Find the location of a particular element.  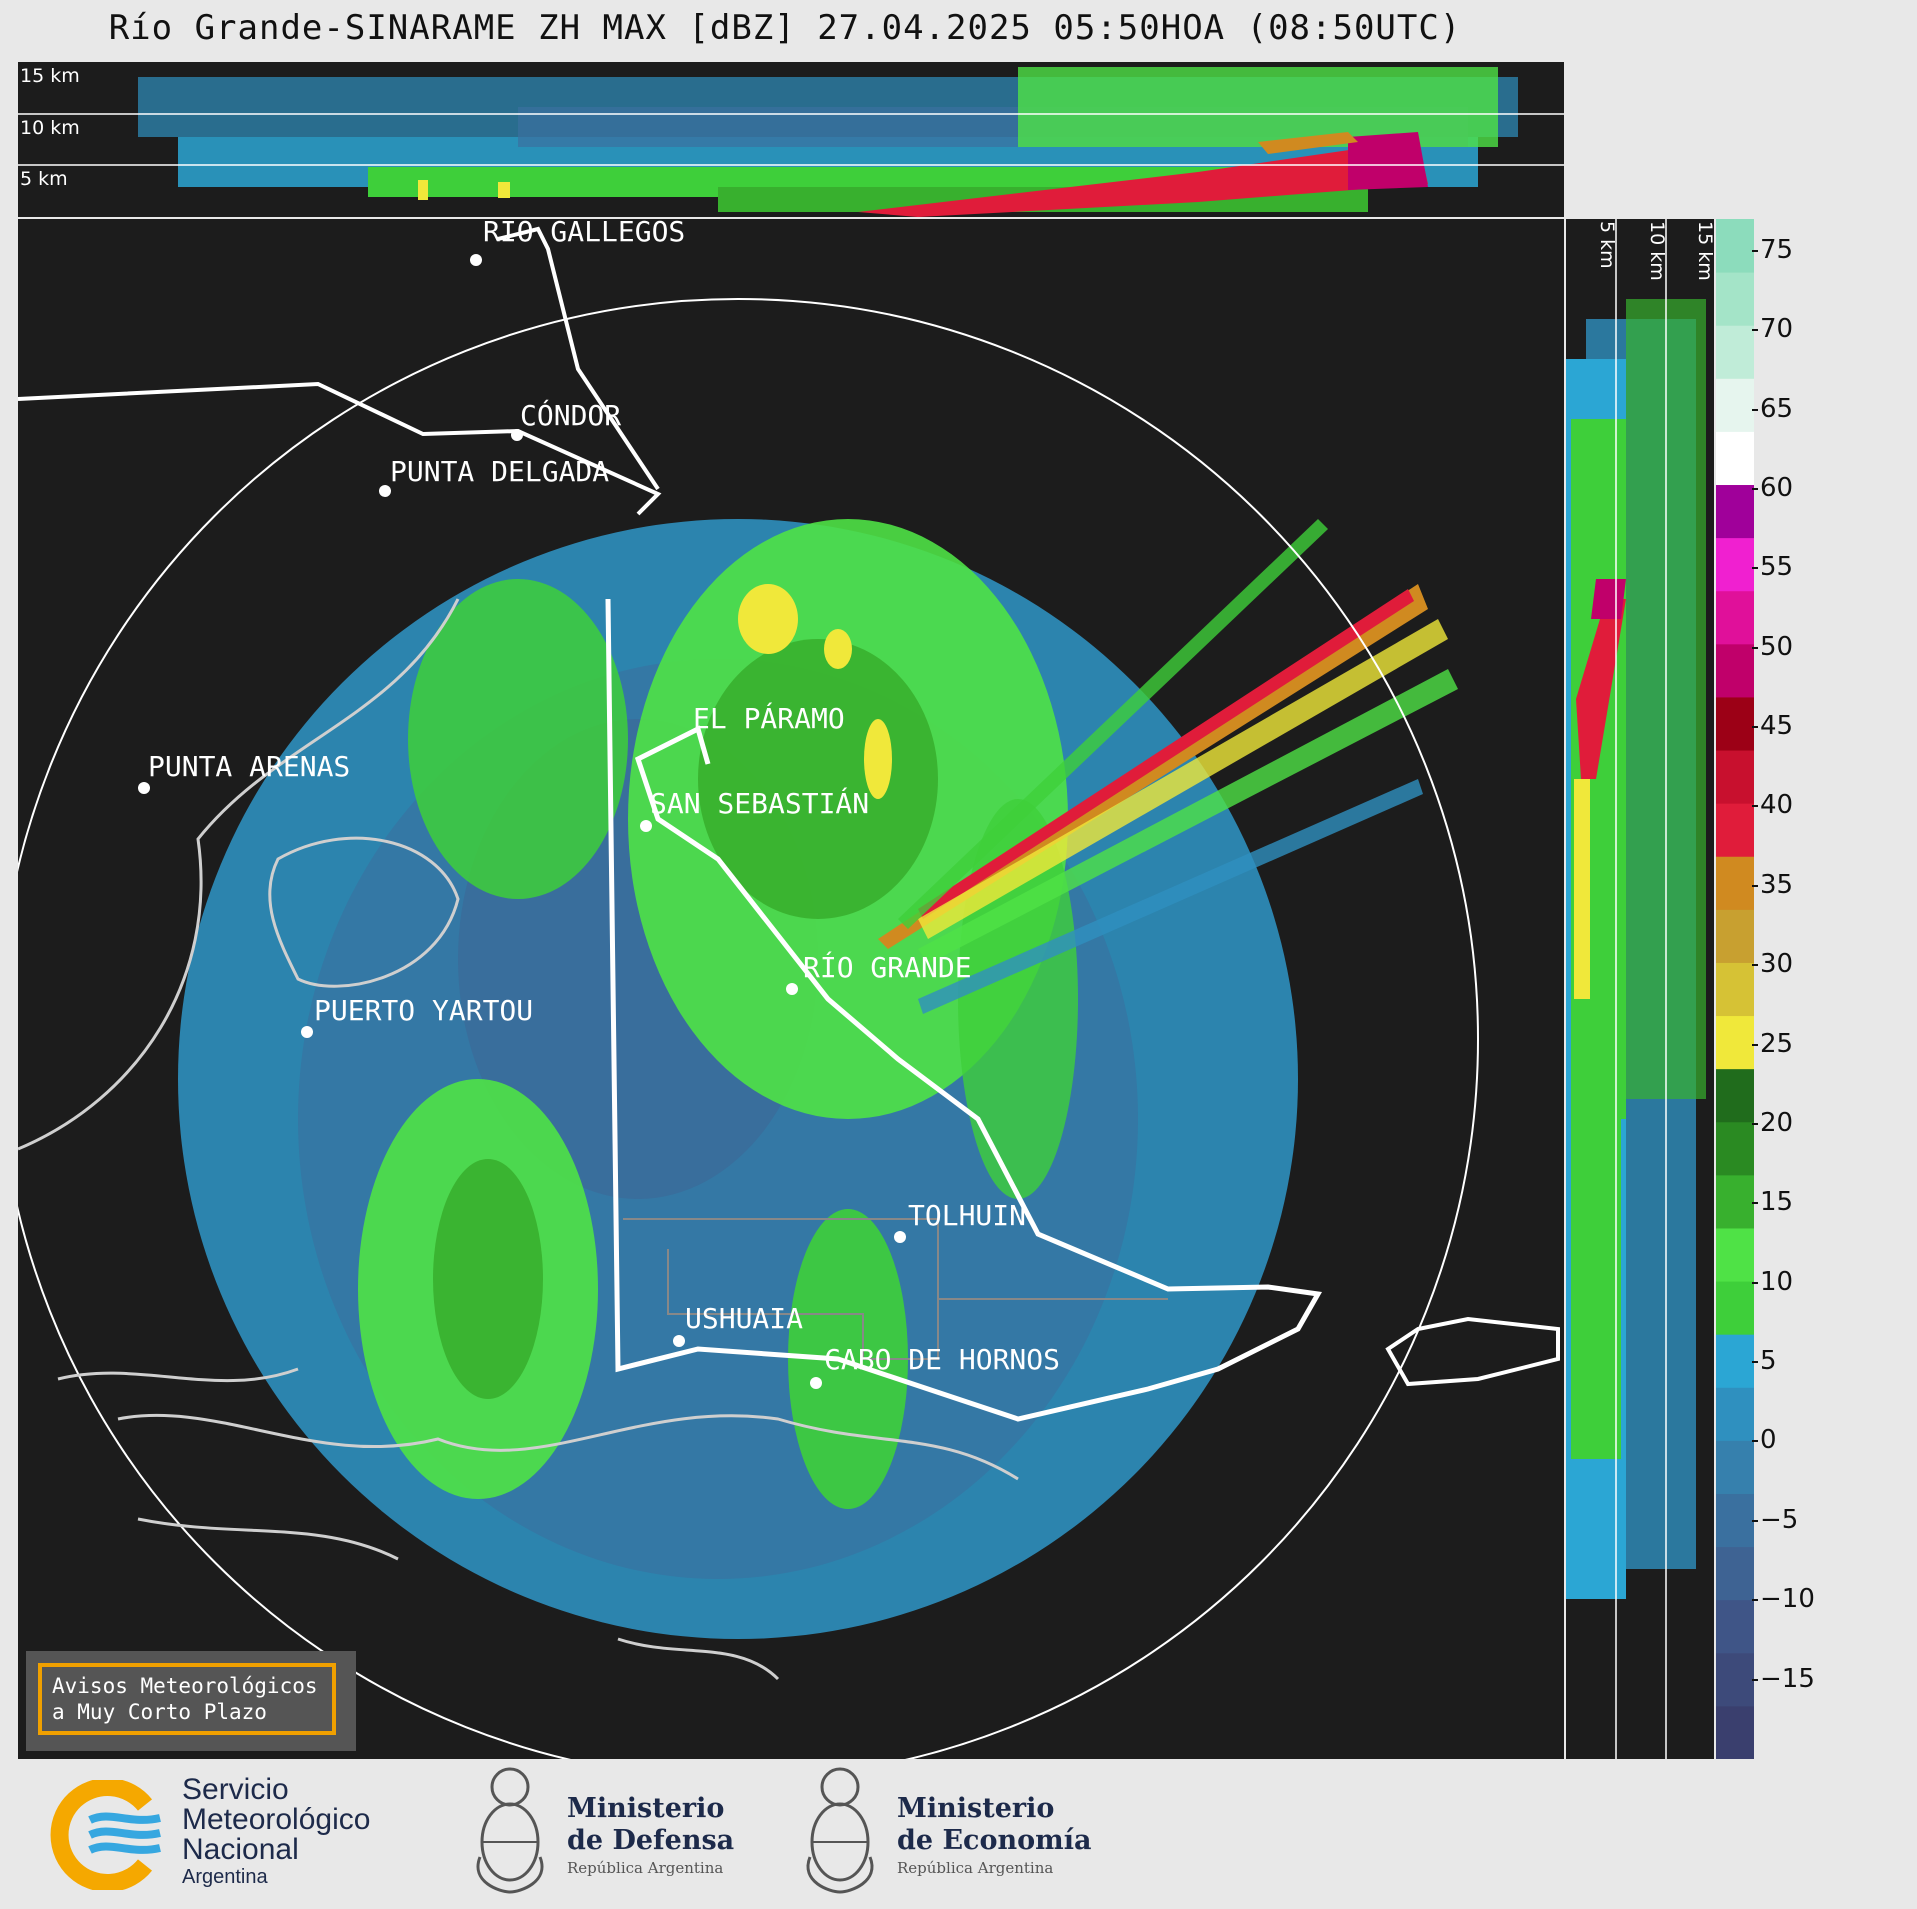

colorbar-tick-label: 20 is located at coordinates (1772, 1122).